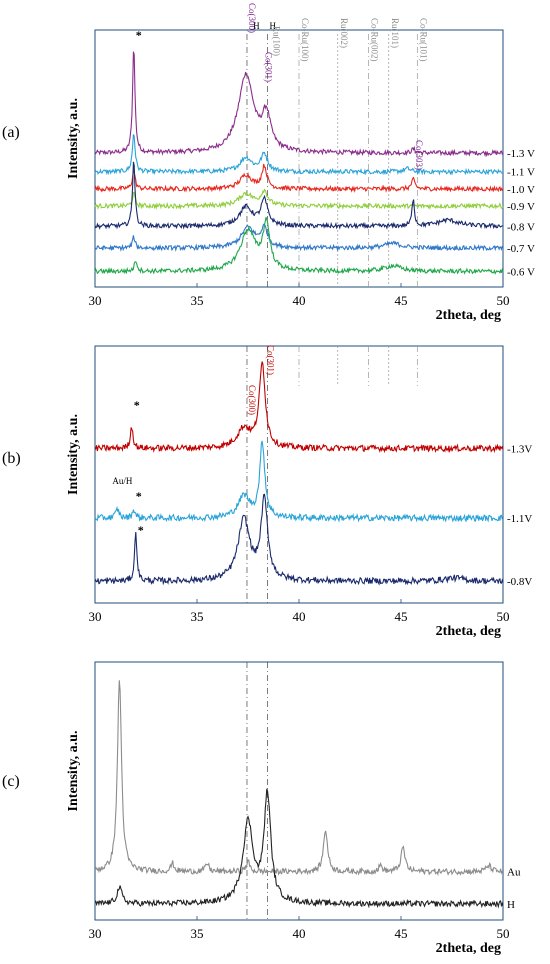 This screenshot has width=550, height=964. Describe the element at coordinates (11, 781) in the screenshot. I see `panel-label: (c)` at that location.